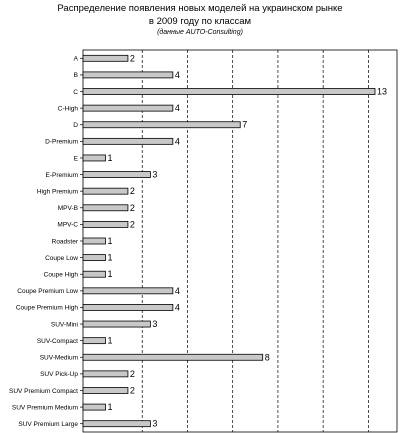 This screenshot has width=400, height=433. Describe the element at coordinates (76, 158) in the screenshot. I see `category-label: E` at that location.